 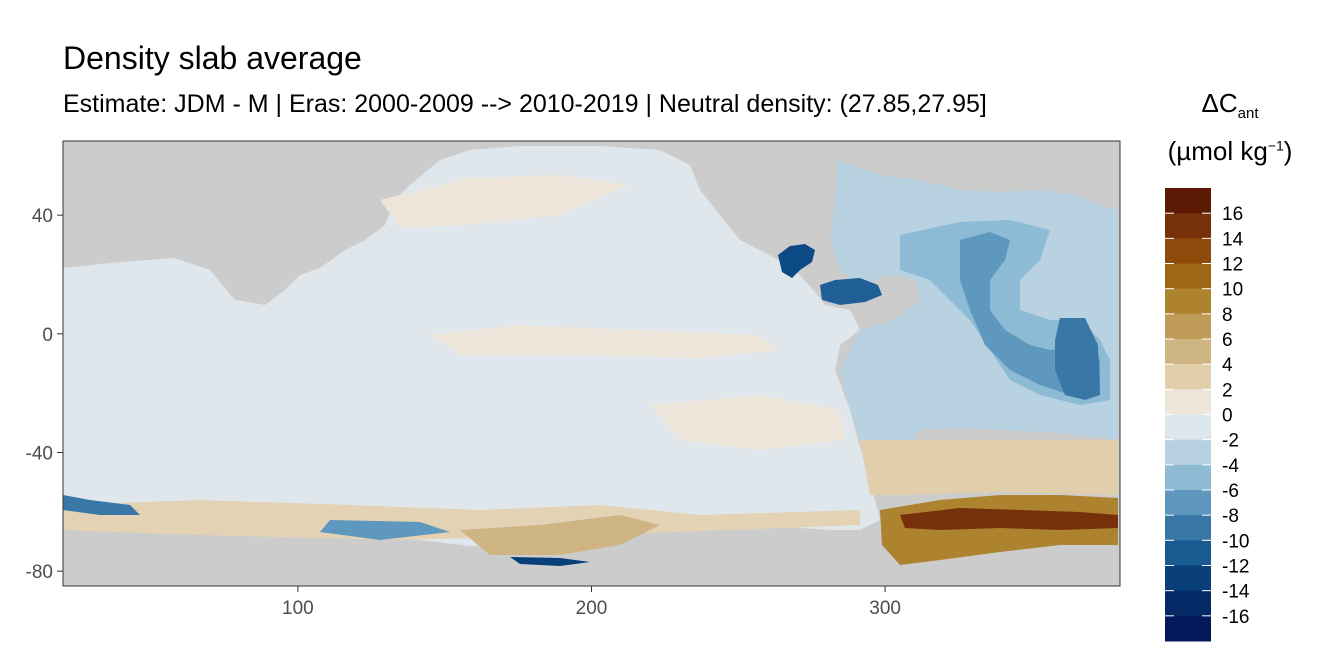 I want to click on legend-label: 16, so click(x=1232, y=214).